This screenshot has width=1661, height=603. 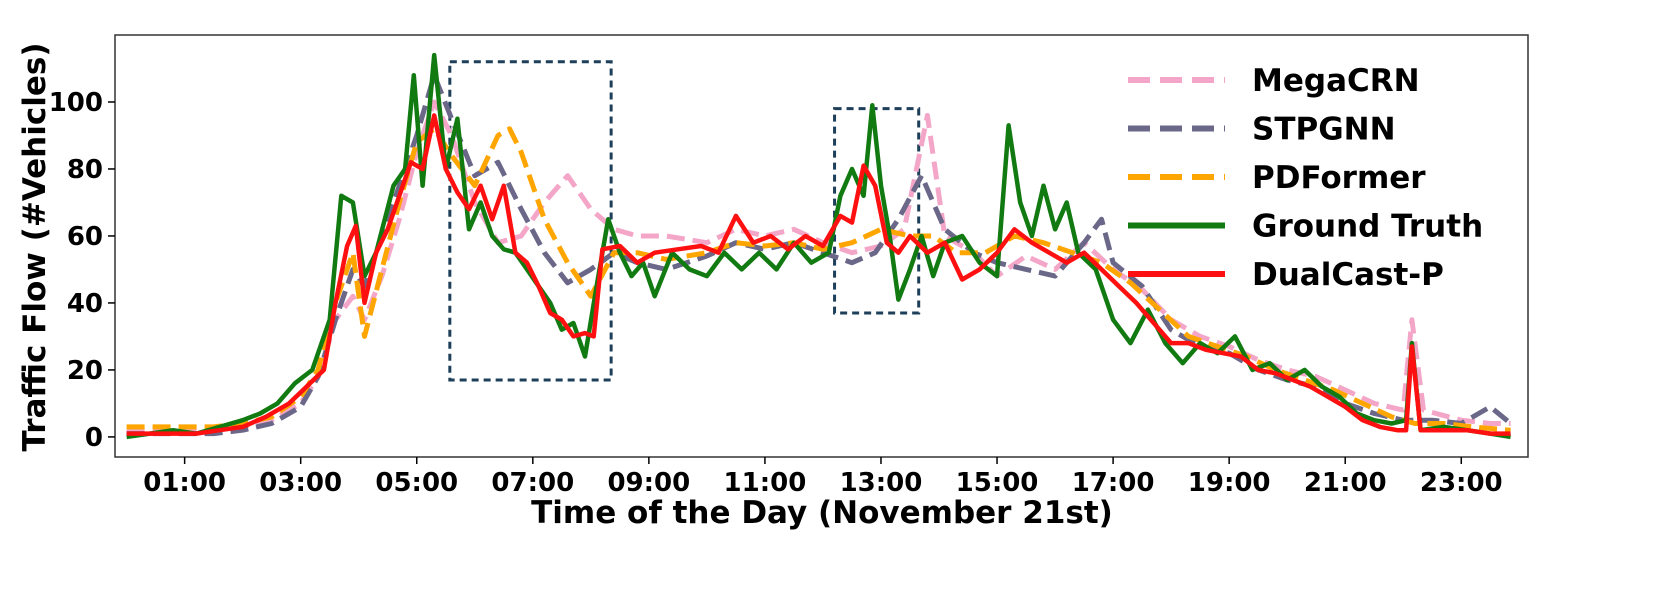 What do you see at coordinates (881, 483) in the screenshot?
I see `x-tick-label: 13:00` at bounding box center [881, 483].